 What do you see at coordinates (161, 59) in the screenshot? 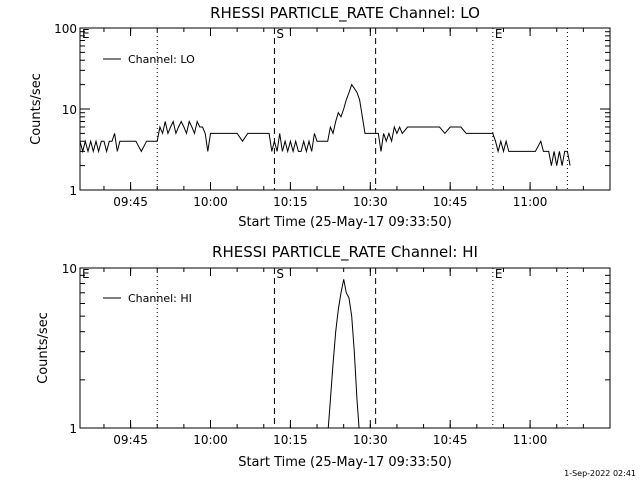
I see `legend-label: Channel: LO` at bounding box center [161, 59].